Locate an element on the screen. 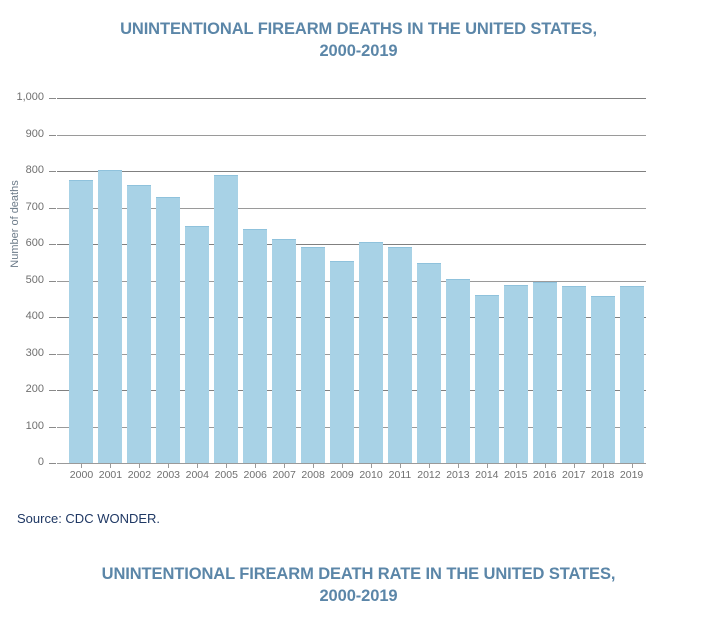  x-axis-tick-label: 2006 is located at coordinates (255, 475).